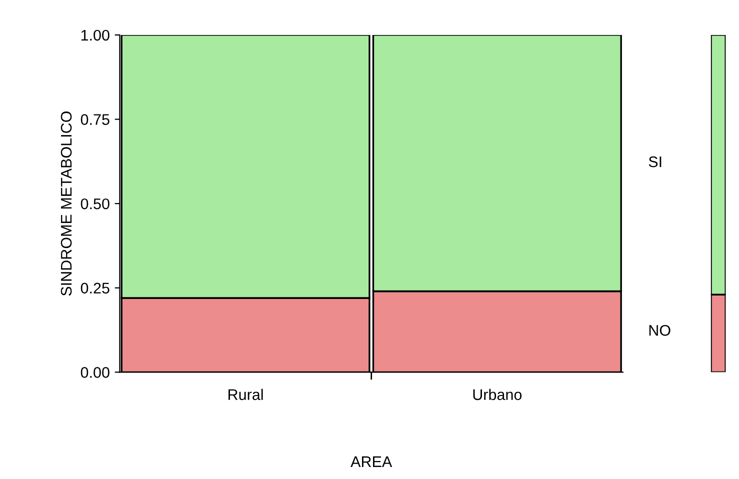 The height and width of the screenshot is (479, 739). I want to click on x-tick-label: Urbano, so click(497, 394).